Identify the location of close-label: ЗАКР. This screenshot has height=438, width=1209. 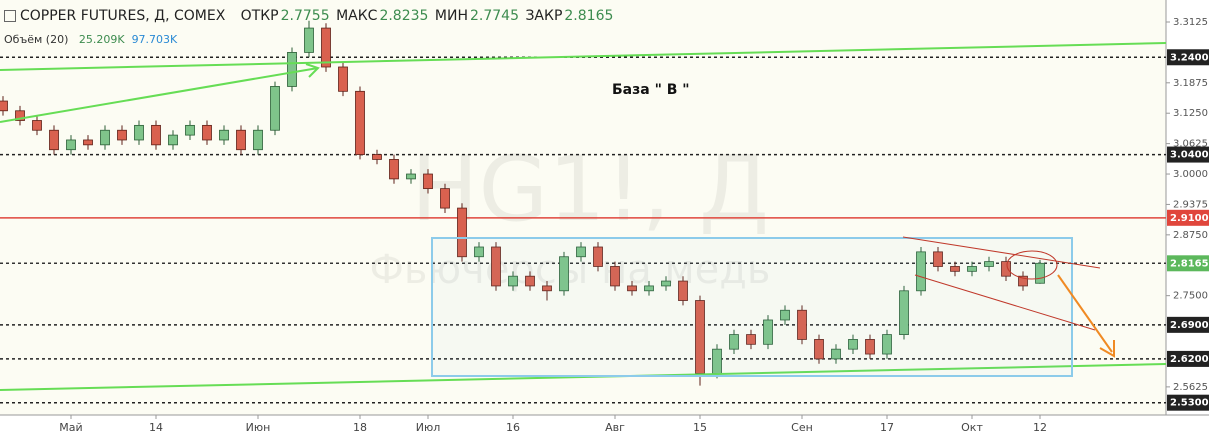
(544, 16).